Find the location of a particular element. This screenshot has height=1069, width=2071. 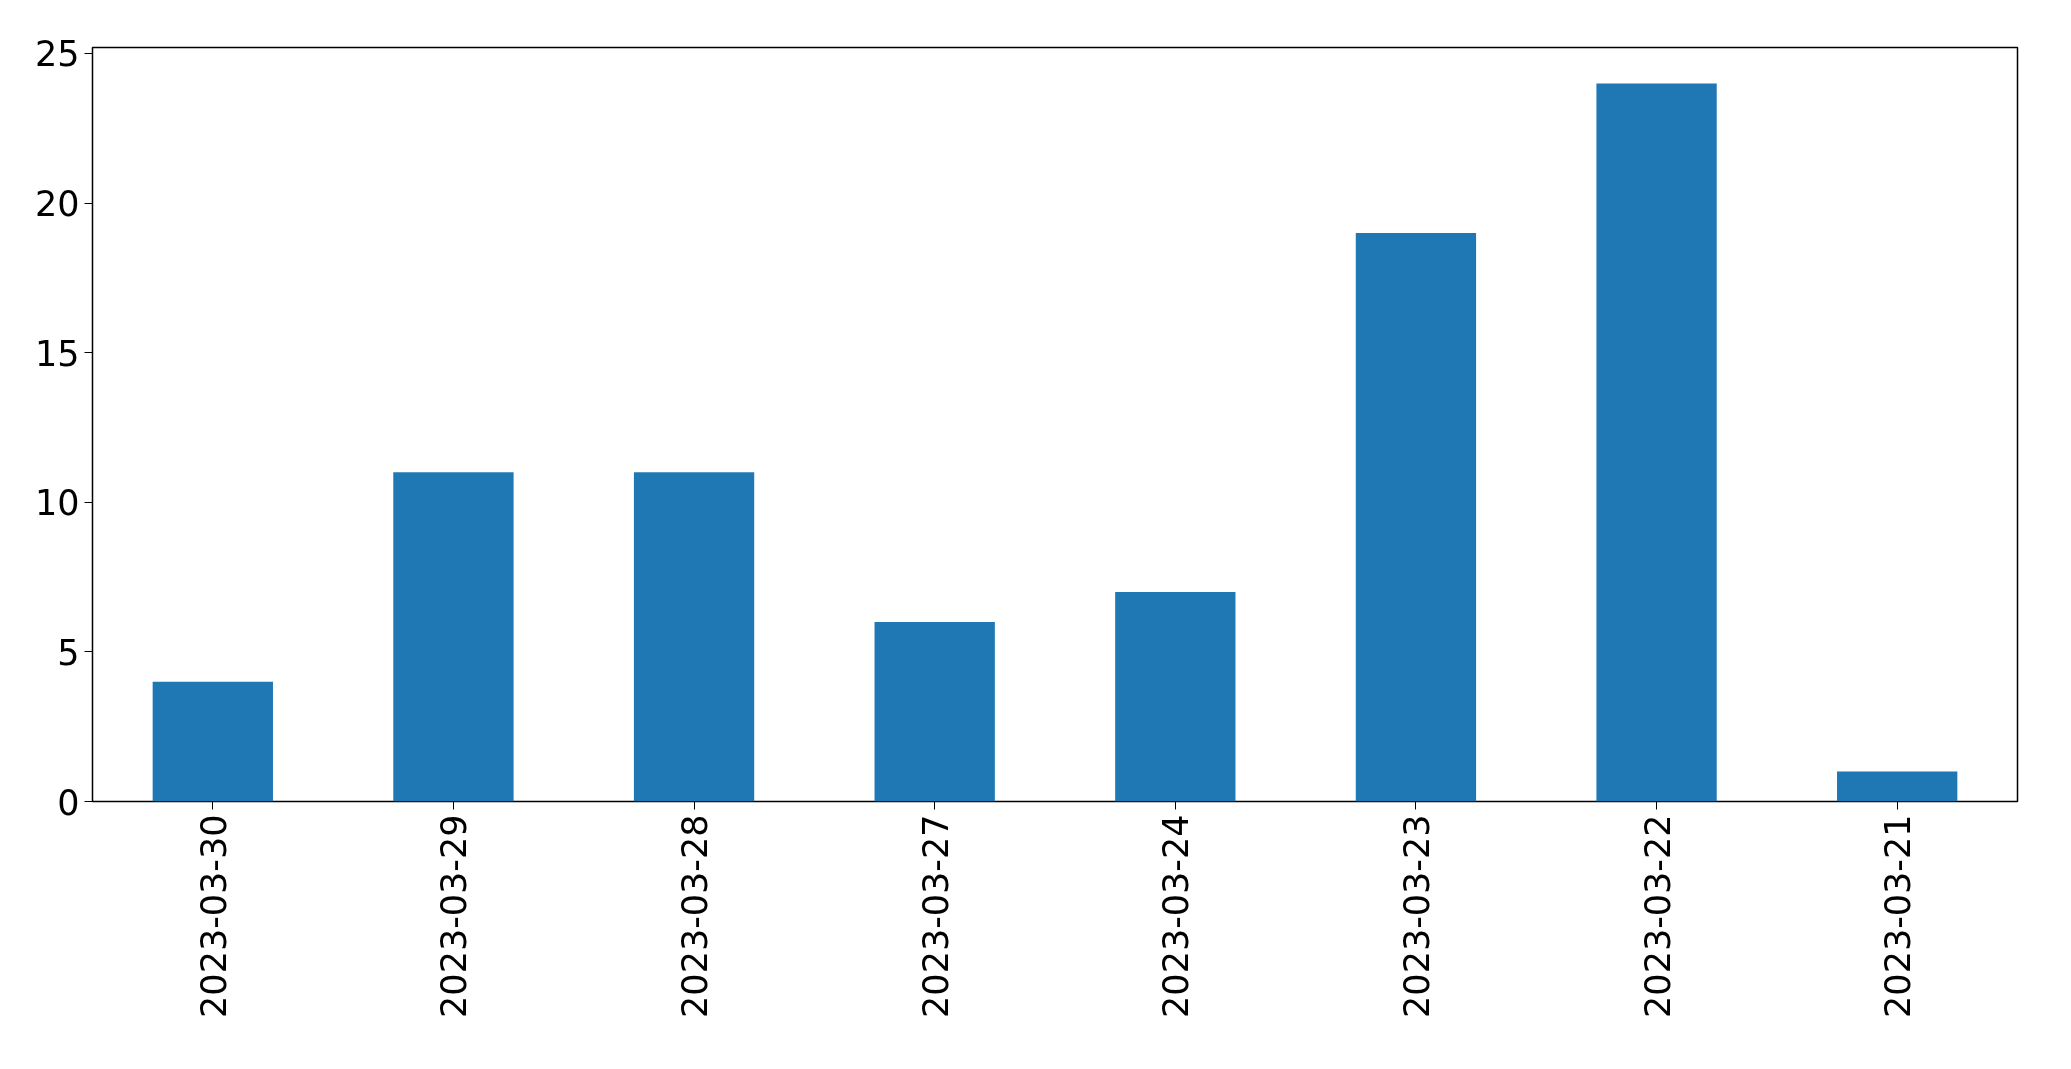

x-tick-label: 2023-03-28 is located at coordinates (695, 916).